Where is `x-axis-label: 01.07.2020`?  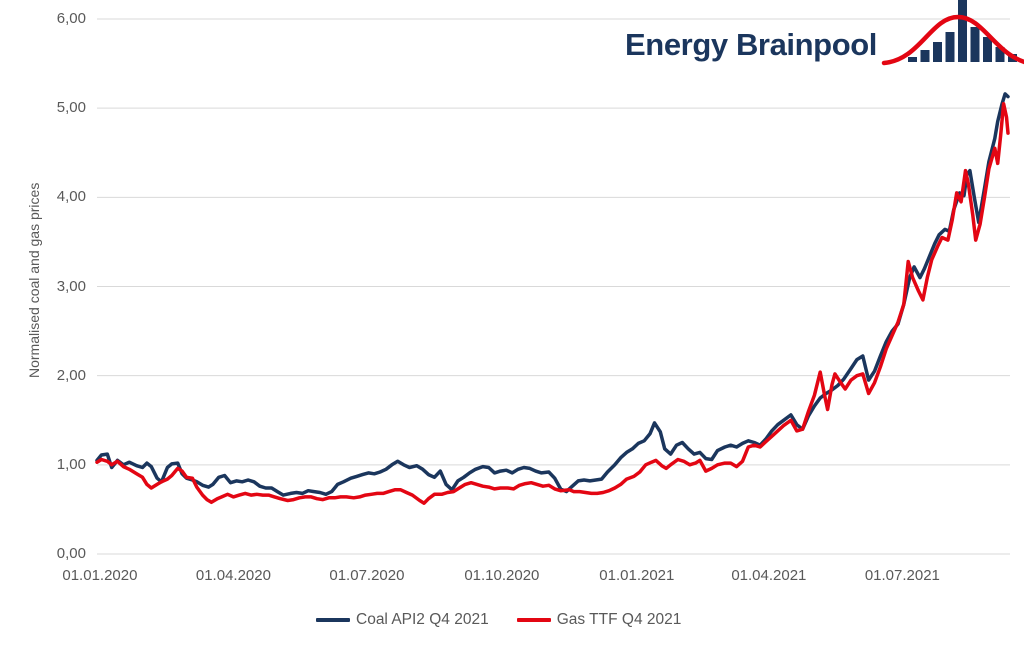
x-axis-label: 01.07.2020 is located at coordinates (367, 575).